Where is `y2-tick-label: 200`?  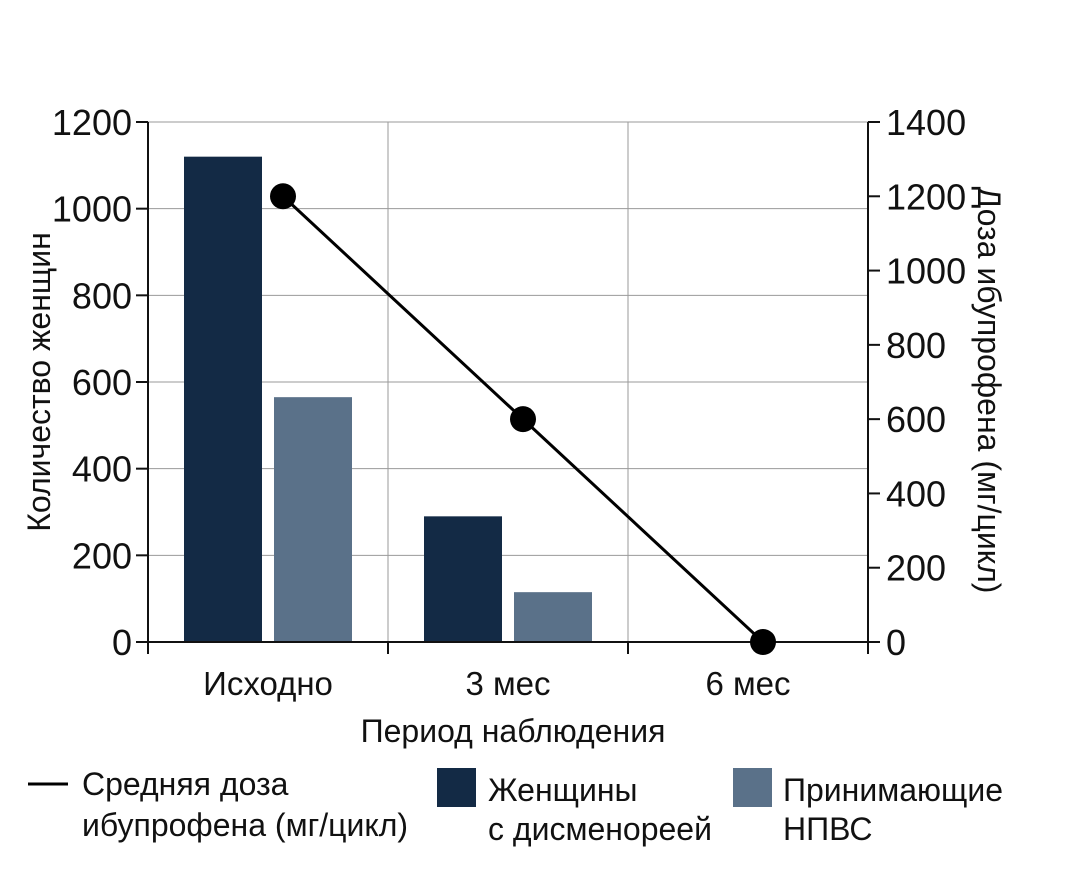 y2-tick-label: 200 is located at coordinates (916, 568).